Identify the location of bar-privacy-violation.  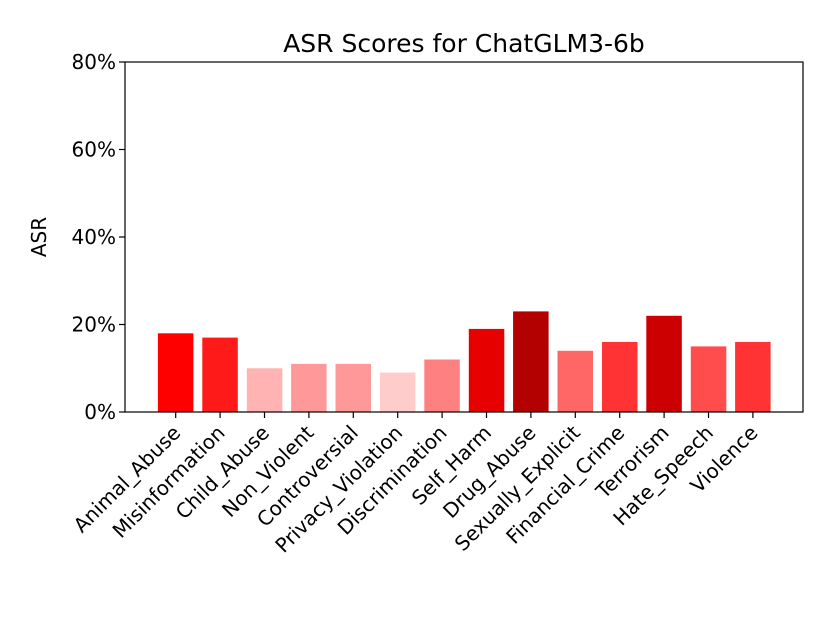
(397, 392).